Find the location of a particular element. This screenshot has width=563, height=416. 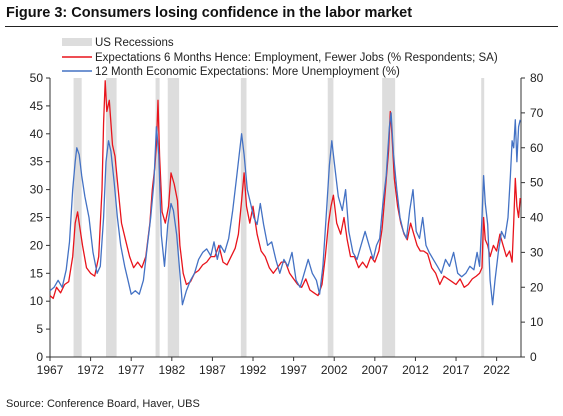

left-tick-label: 35 is located at coordinates (37, 162).